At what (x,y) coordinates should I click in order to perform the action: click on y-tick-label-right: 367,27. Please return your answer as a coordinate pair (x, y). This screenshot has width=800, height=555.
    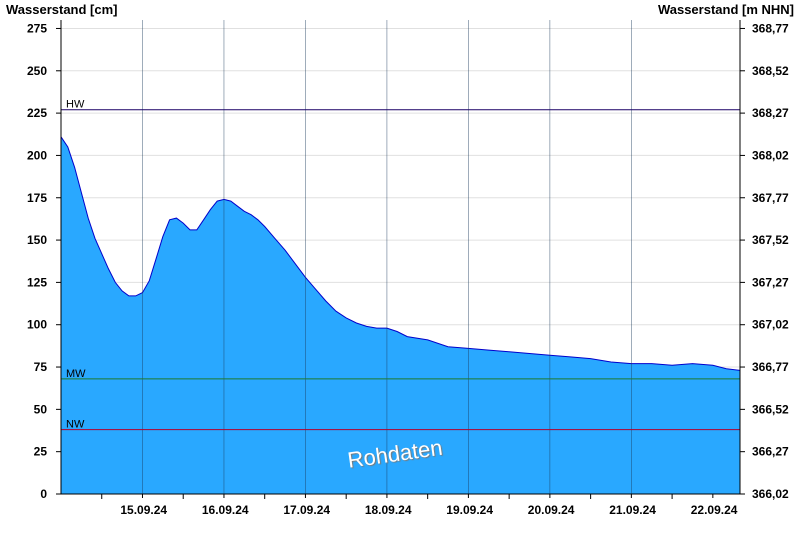
    Looking at the image, I should click on (770, 282).